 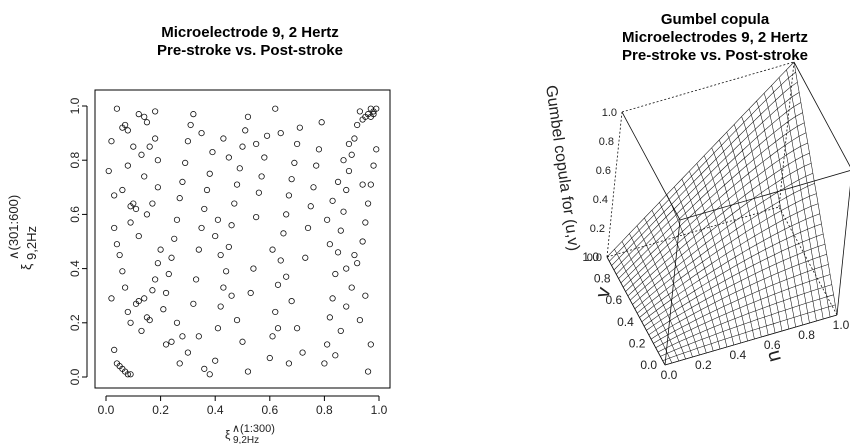 I want to click on surface-z-tick-label: 0.8, so click(x=606, y=142).